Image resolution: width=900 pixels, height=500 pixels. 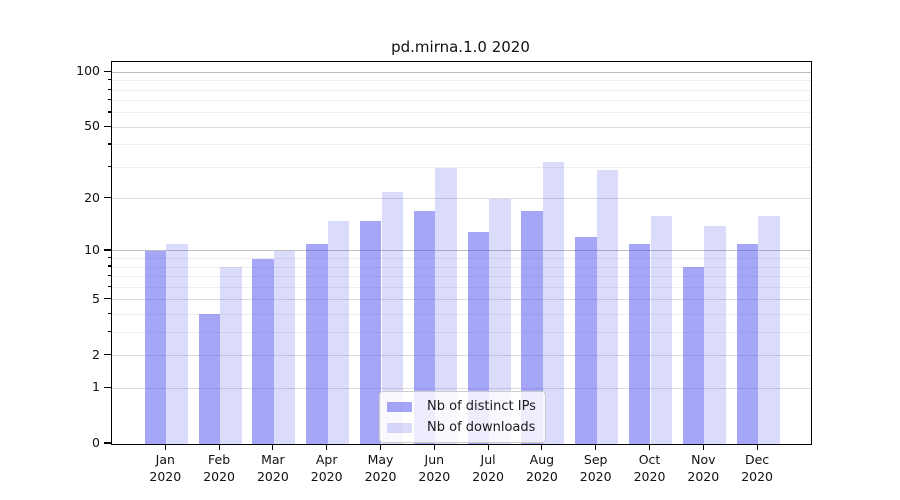 What do you see at coordinates (219, 468) in the screenshot?
I see `x-tick-label-feb: Feb 2020` at bounding box center [219, 468].